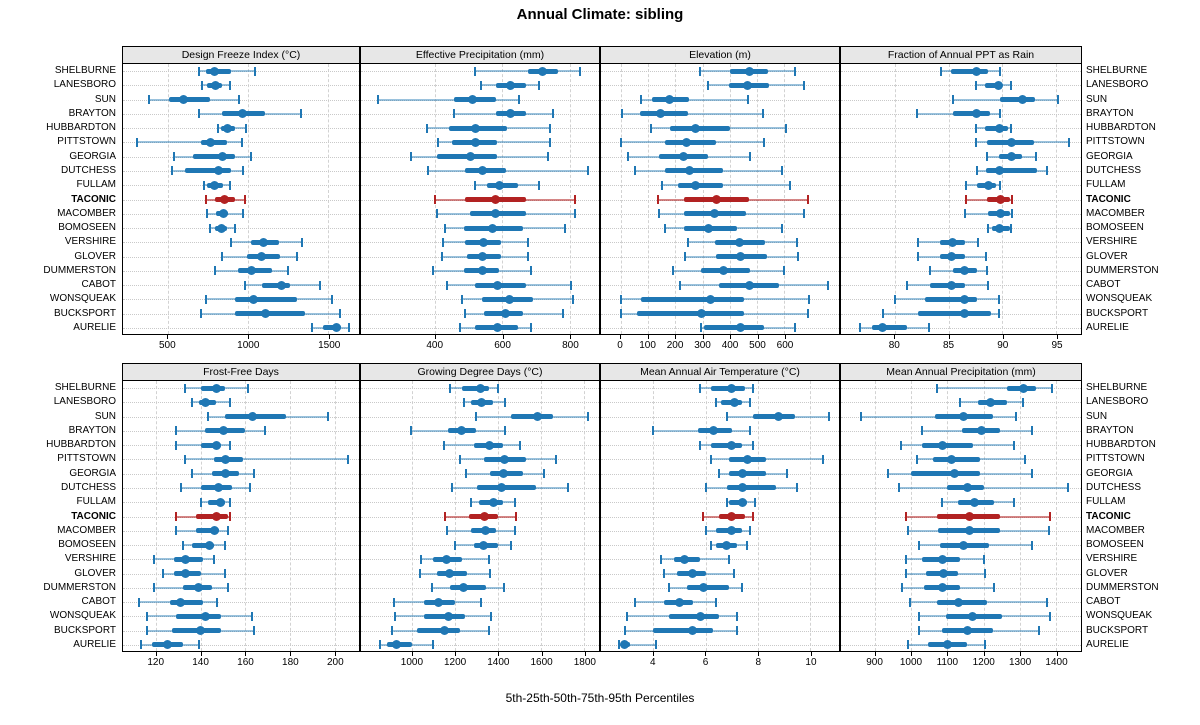 This screenshot has height=725, width=1200. I want to click on axis-tick-label: 180, so click(290, 662).